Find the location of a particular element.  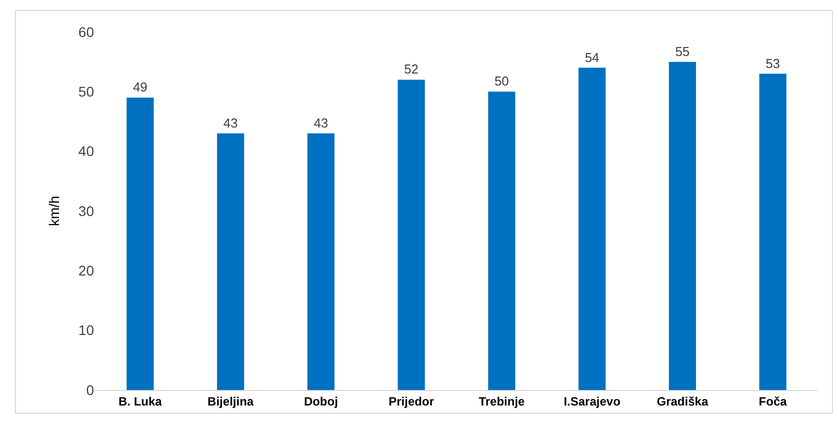

data-label: 52 is located at coordinates (411, 69).